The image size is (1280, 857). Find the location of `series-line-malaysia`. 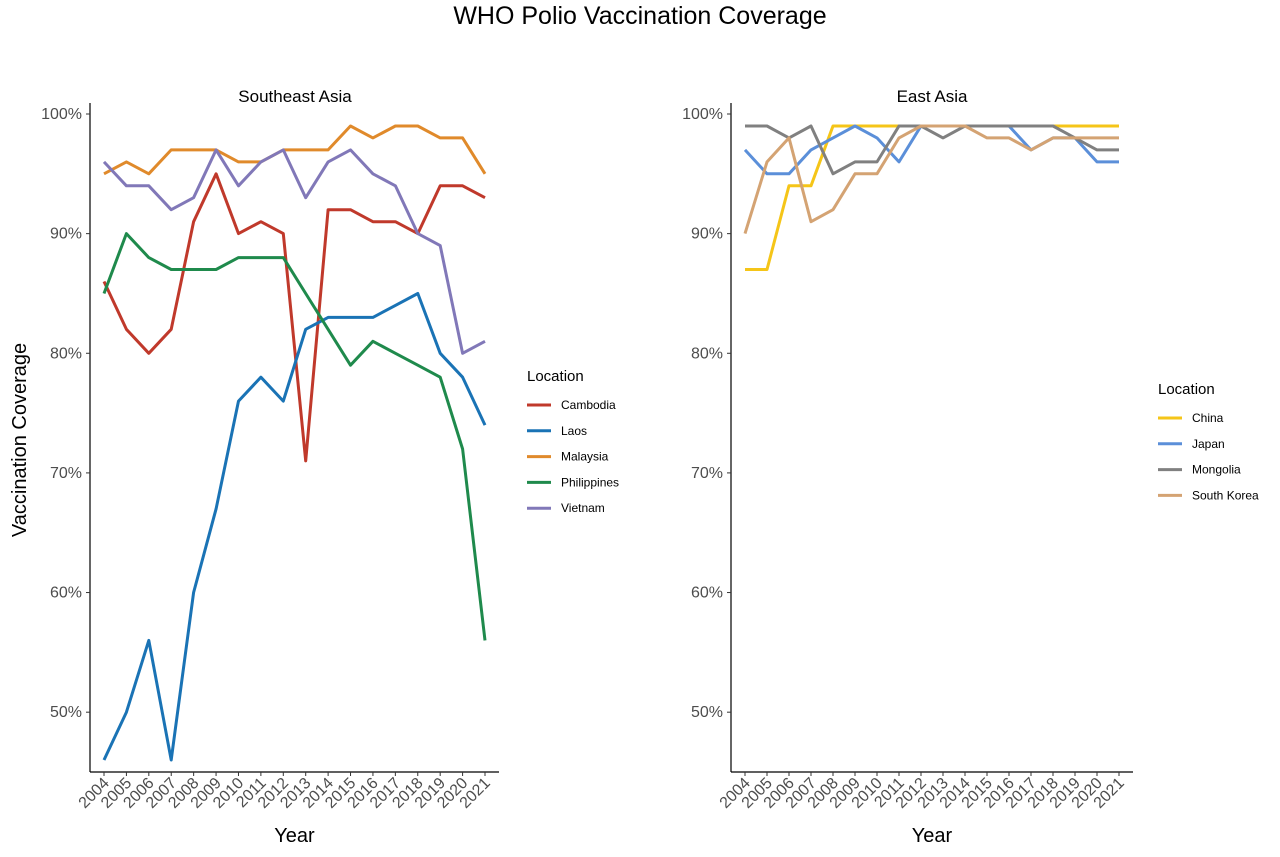

series-line-malaysia is located at coordinates (295, 150).